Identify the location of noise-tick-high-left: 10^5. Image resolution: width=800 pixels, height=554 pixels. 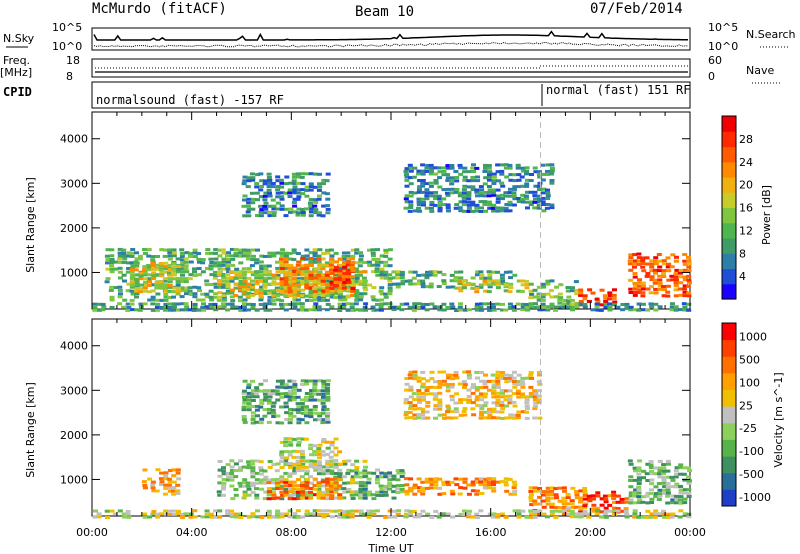
(67, 27).